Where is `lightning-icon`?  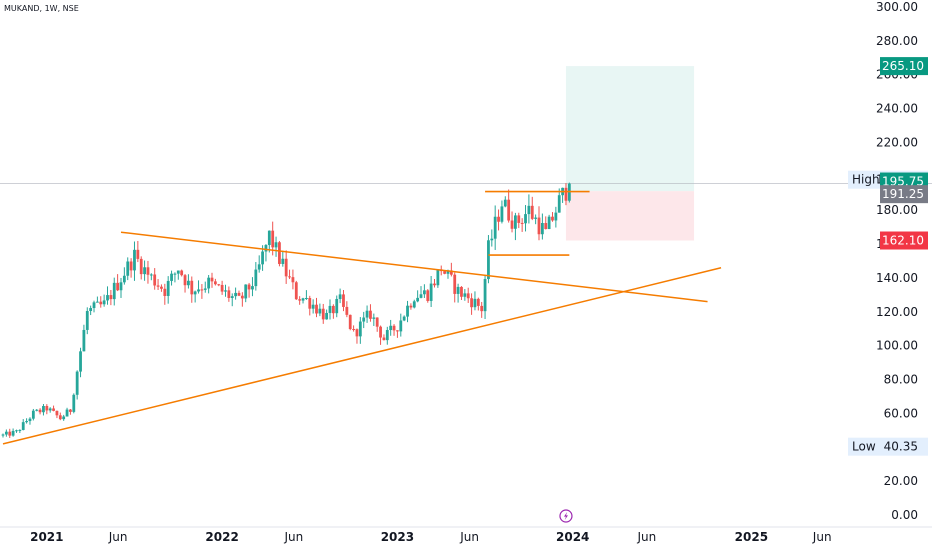
lightning-icon is located at coordinates (566, 516).